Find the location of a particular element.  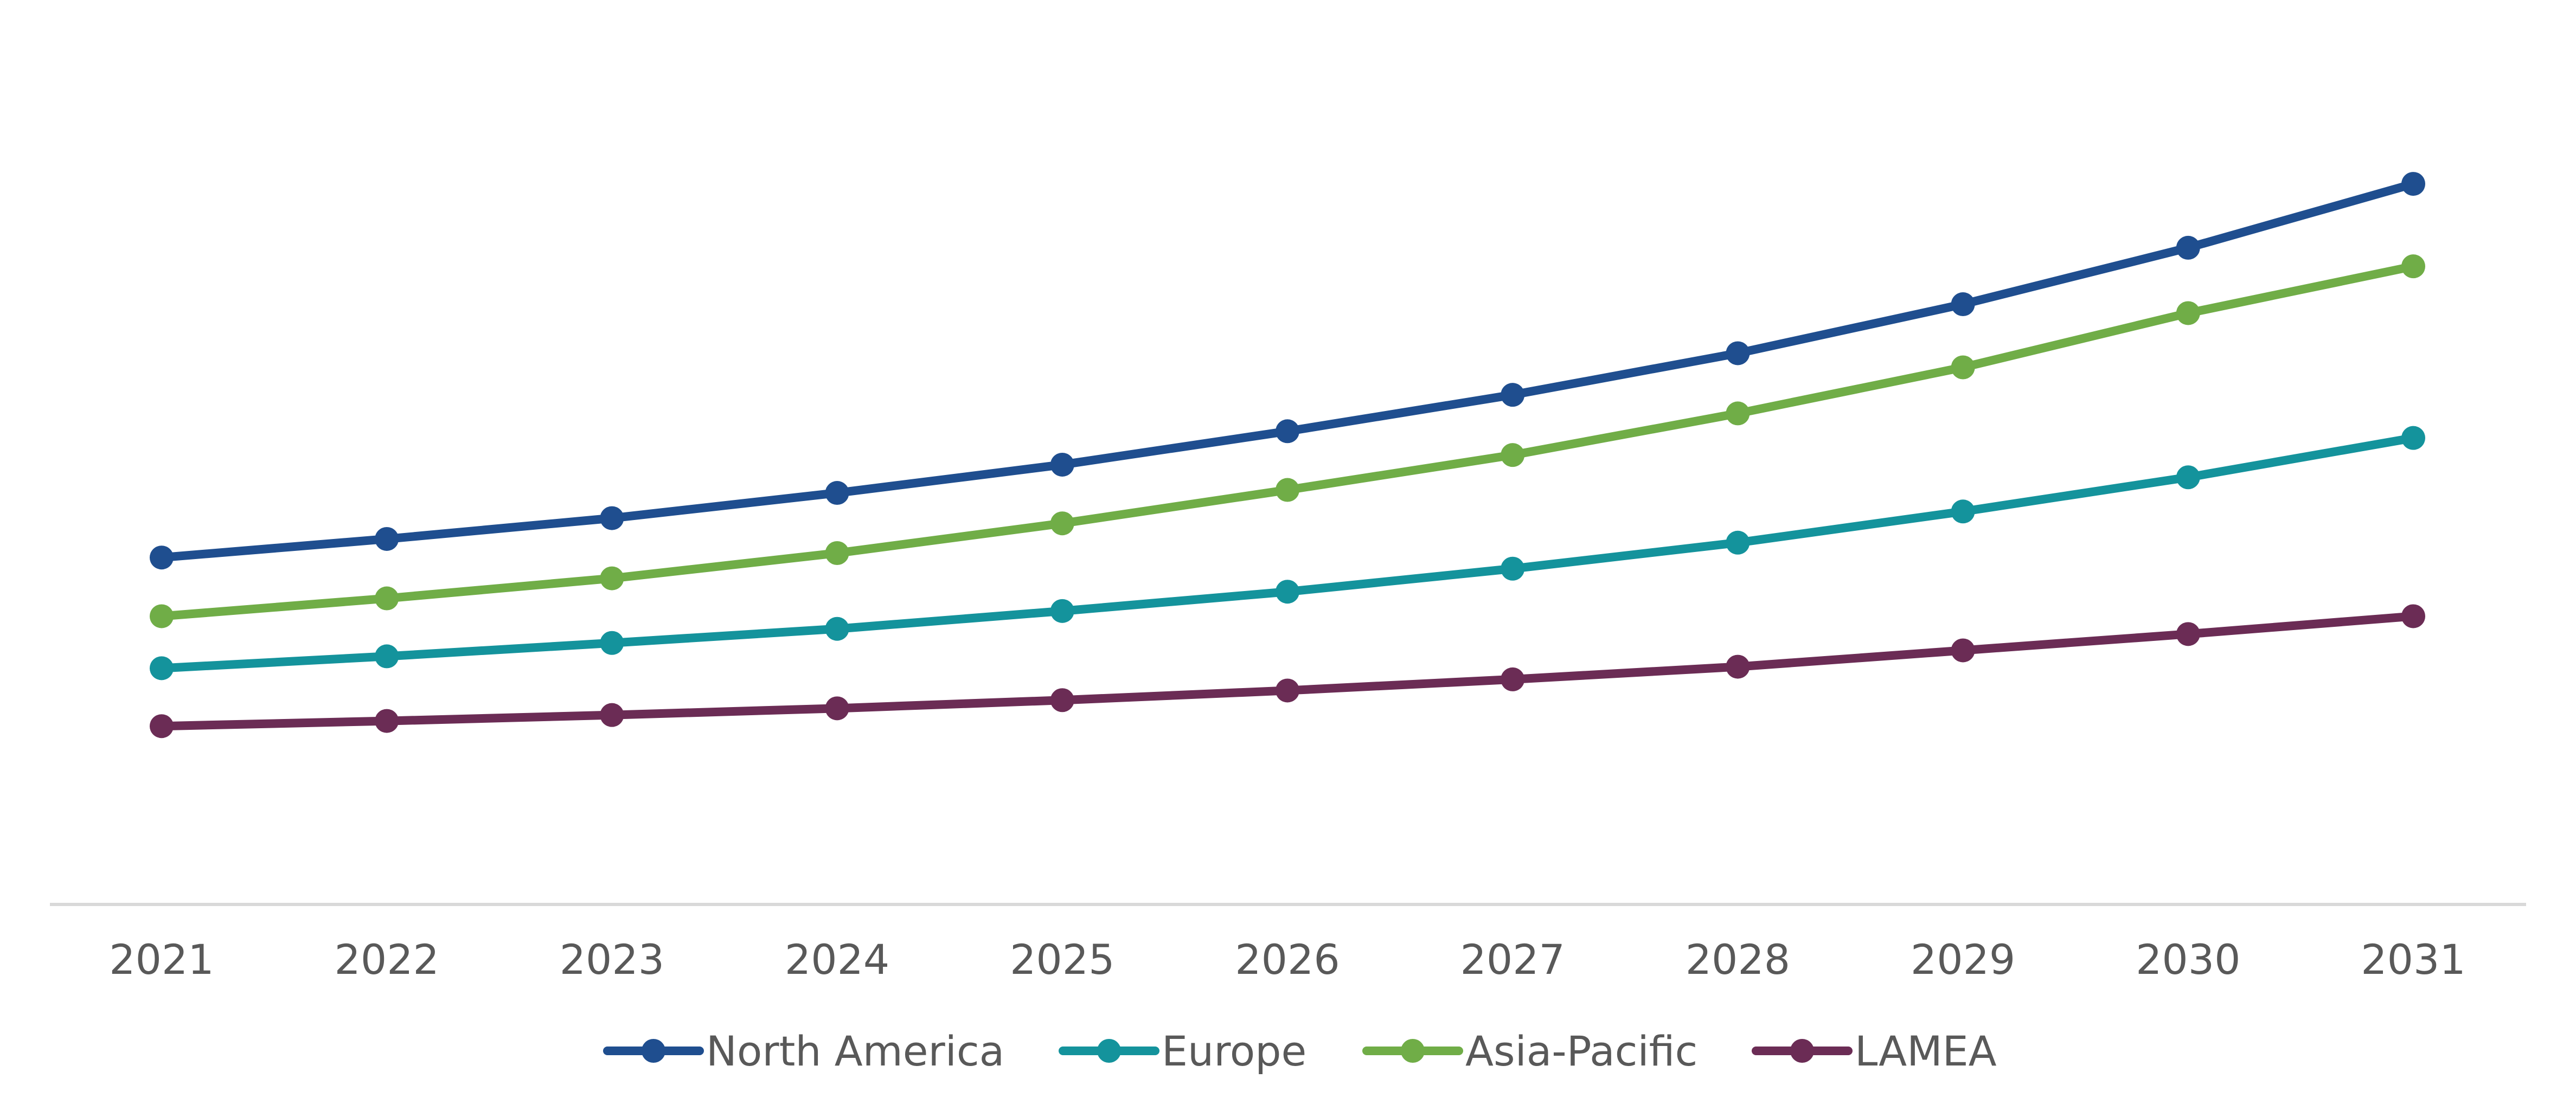

data-point-europe-2028 is located at coordinates (1738, 542).